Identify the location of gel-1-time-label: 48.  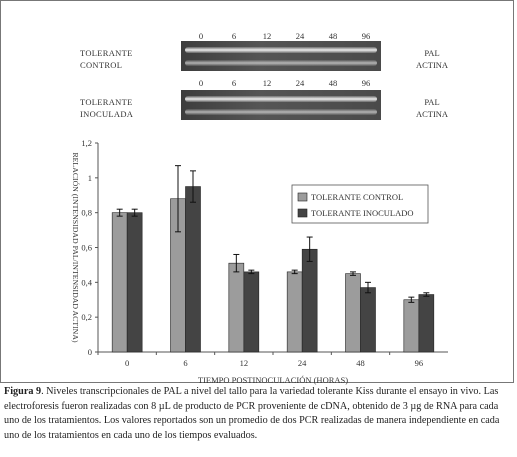
(333, 36).